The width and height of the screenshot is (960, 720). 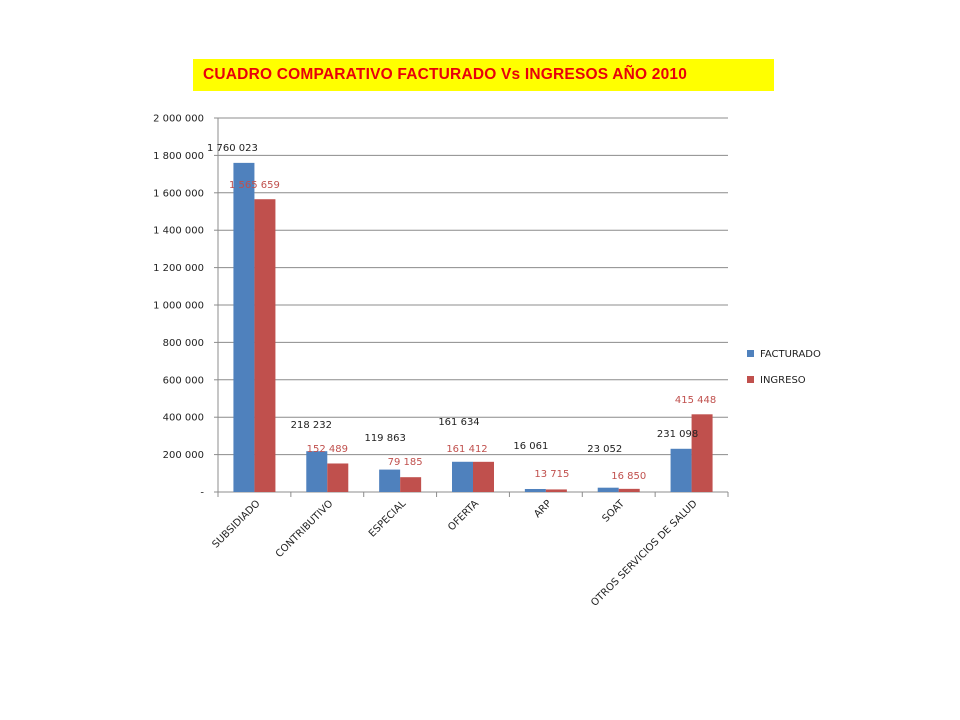 I want to click on data-label-ingreso: 161 412, so click(x=466, y=449).